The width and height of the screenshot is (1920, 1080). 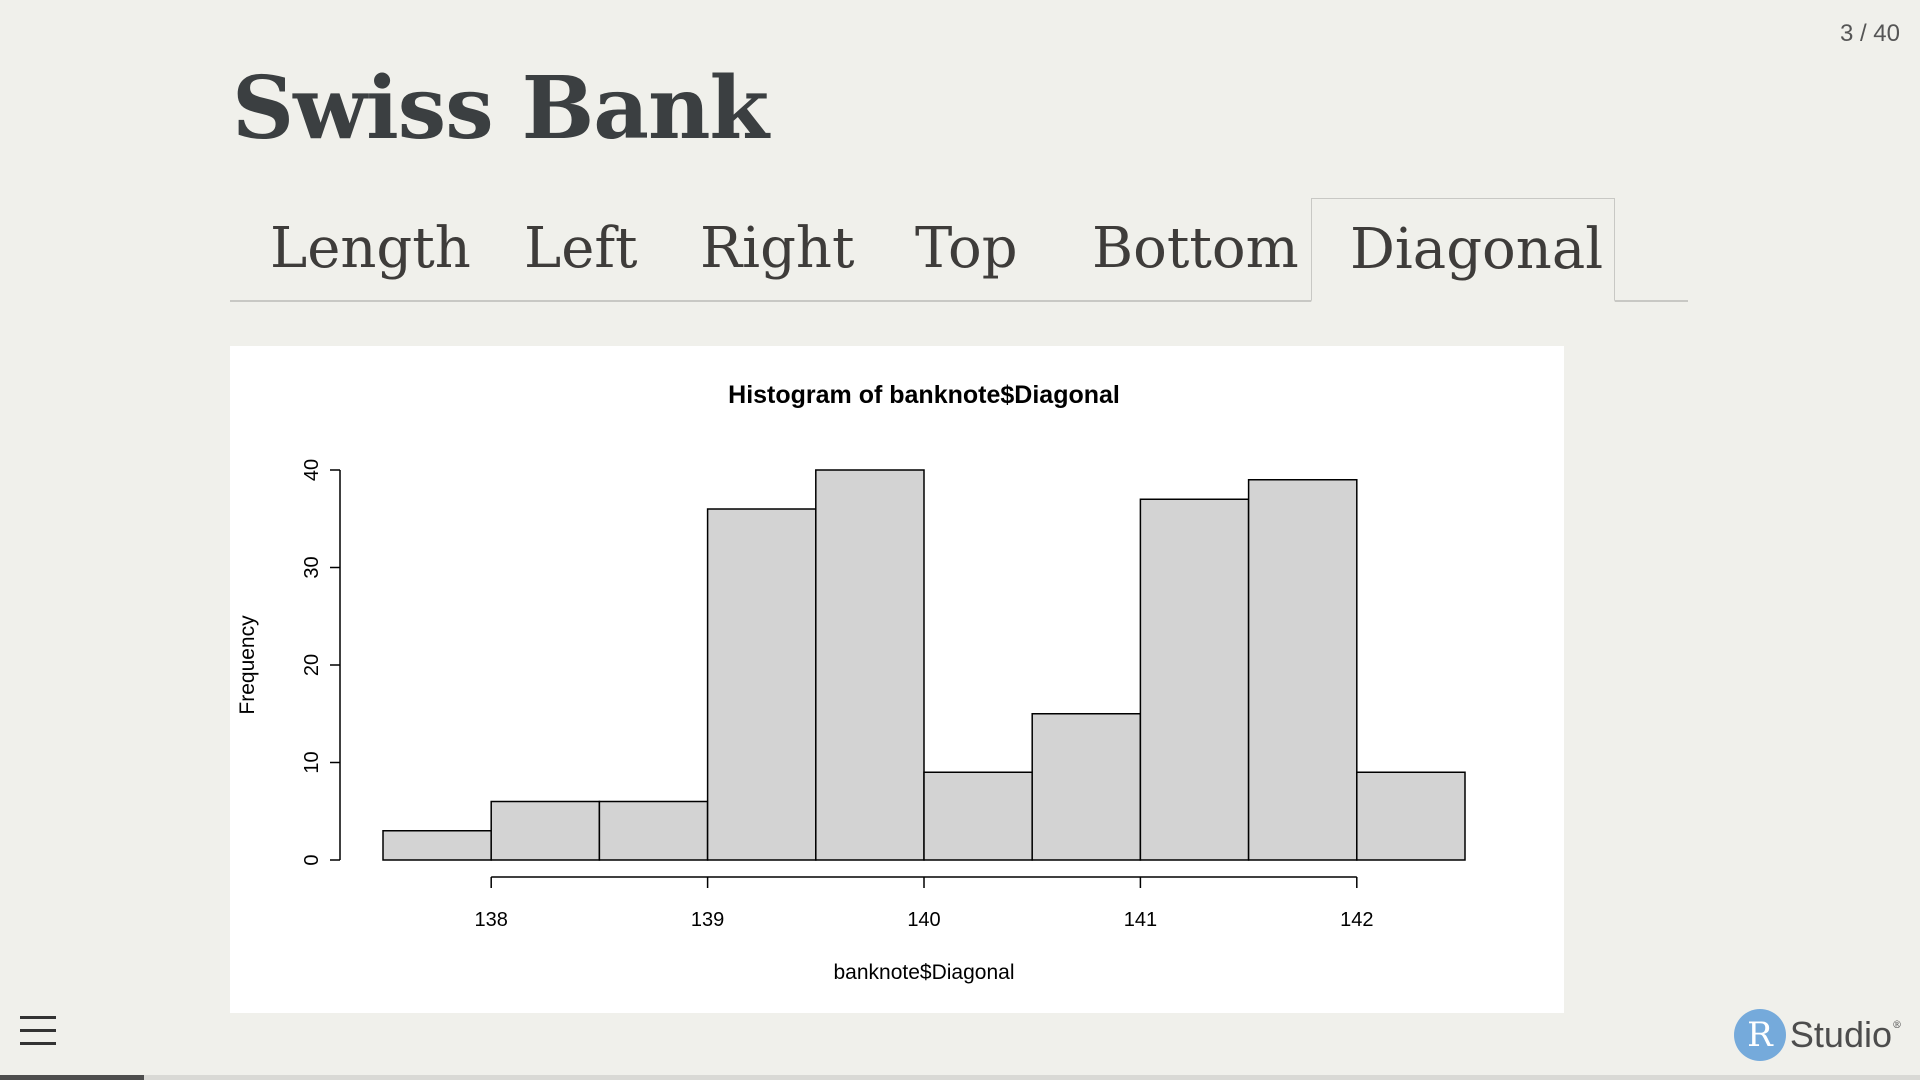 I want to click on rstudio-logo: R Studio ®, so click(x=1817, y=1035).